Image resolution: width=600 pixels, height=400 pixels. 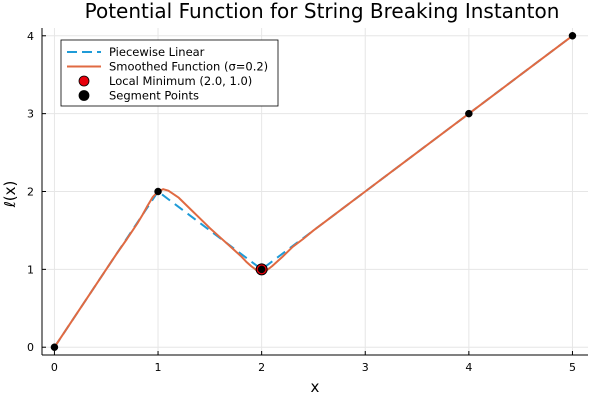 What do you see at coordinates (572, 367) in the screenshot?
I see `x-tick-label: 5` at bounding box center [572, 367].